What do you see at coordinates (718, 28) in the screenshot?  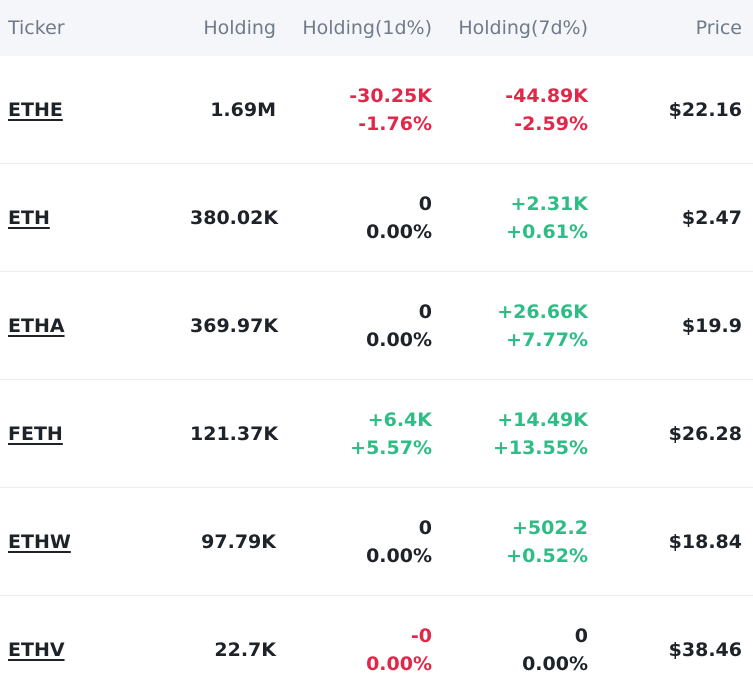 I see `column-header-price: Price` at bounding box center [718, 28].